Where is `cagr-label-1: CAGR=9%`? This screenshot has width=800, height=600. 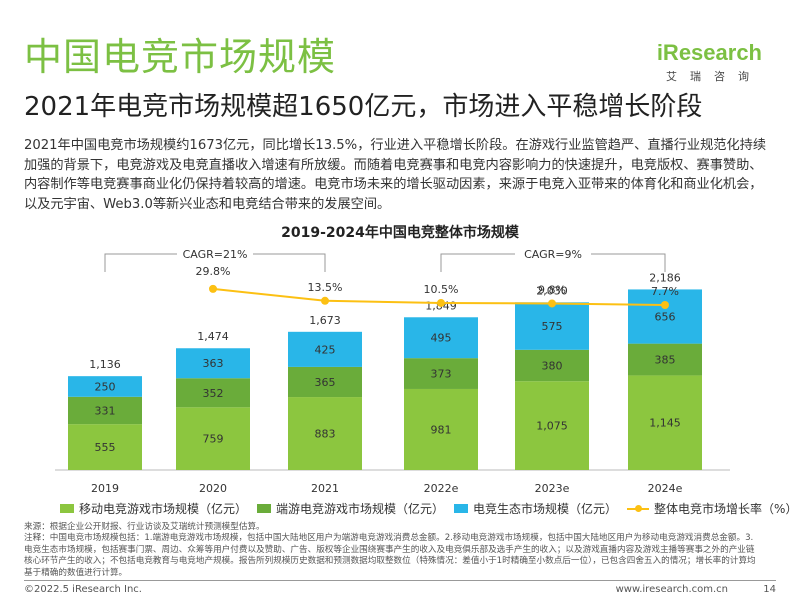 cagr-label-1: CAGR=9% is located at coordinates (553, 254).